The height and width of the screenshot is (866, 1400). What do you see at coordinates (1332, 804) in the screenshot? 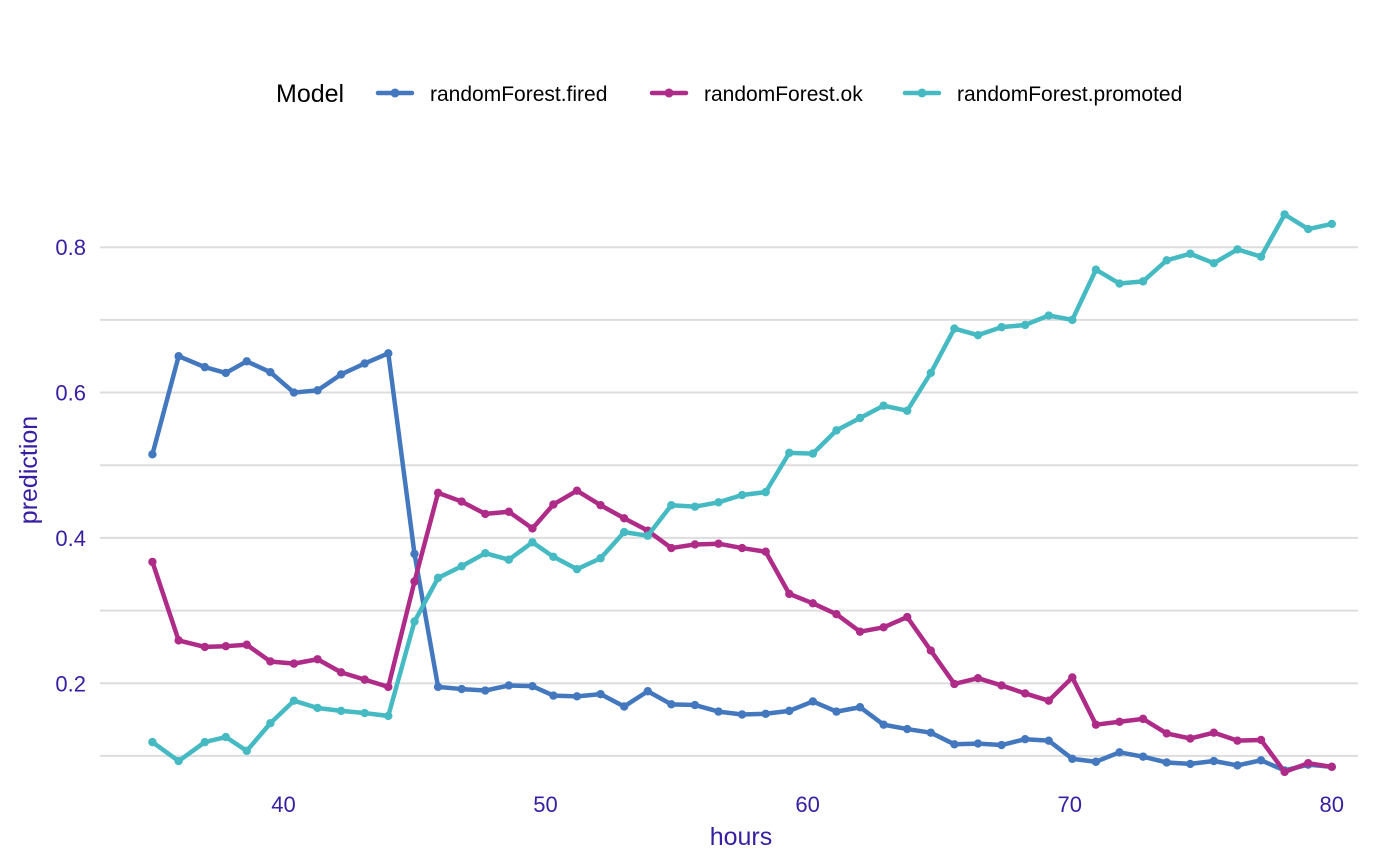
I see `x-tick-label: 80` at bounding box center [1332, 804].